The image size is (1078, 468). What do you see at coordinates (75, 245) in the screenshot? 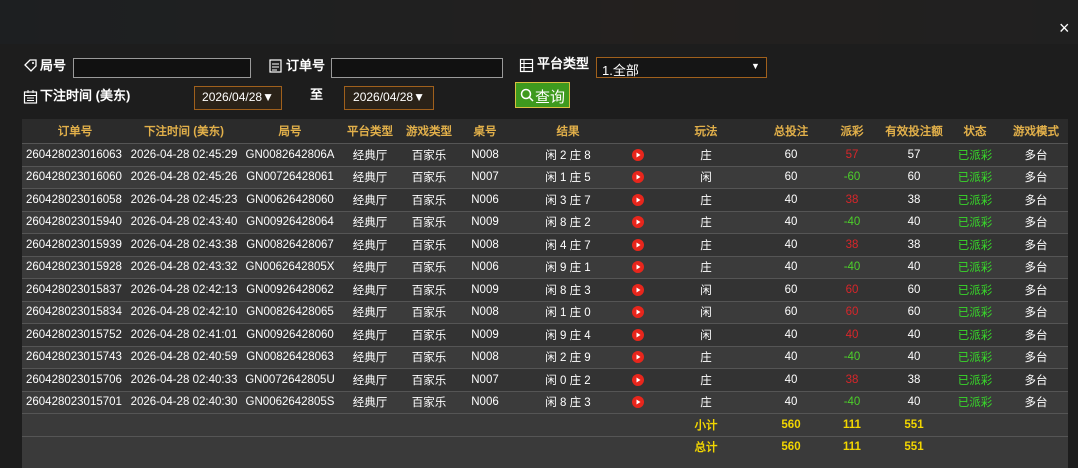
I see `cell: 260428023015939` at bounding box center [75, 245].